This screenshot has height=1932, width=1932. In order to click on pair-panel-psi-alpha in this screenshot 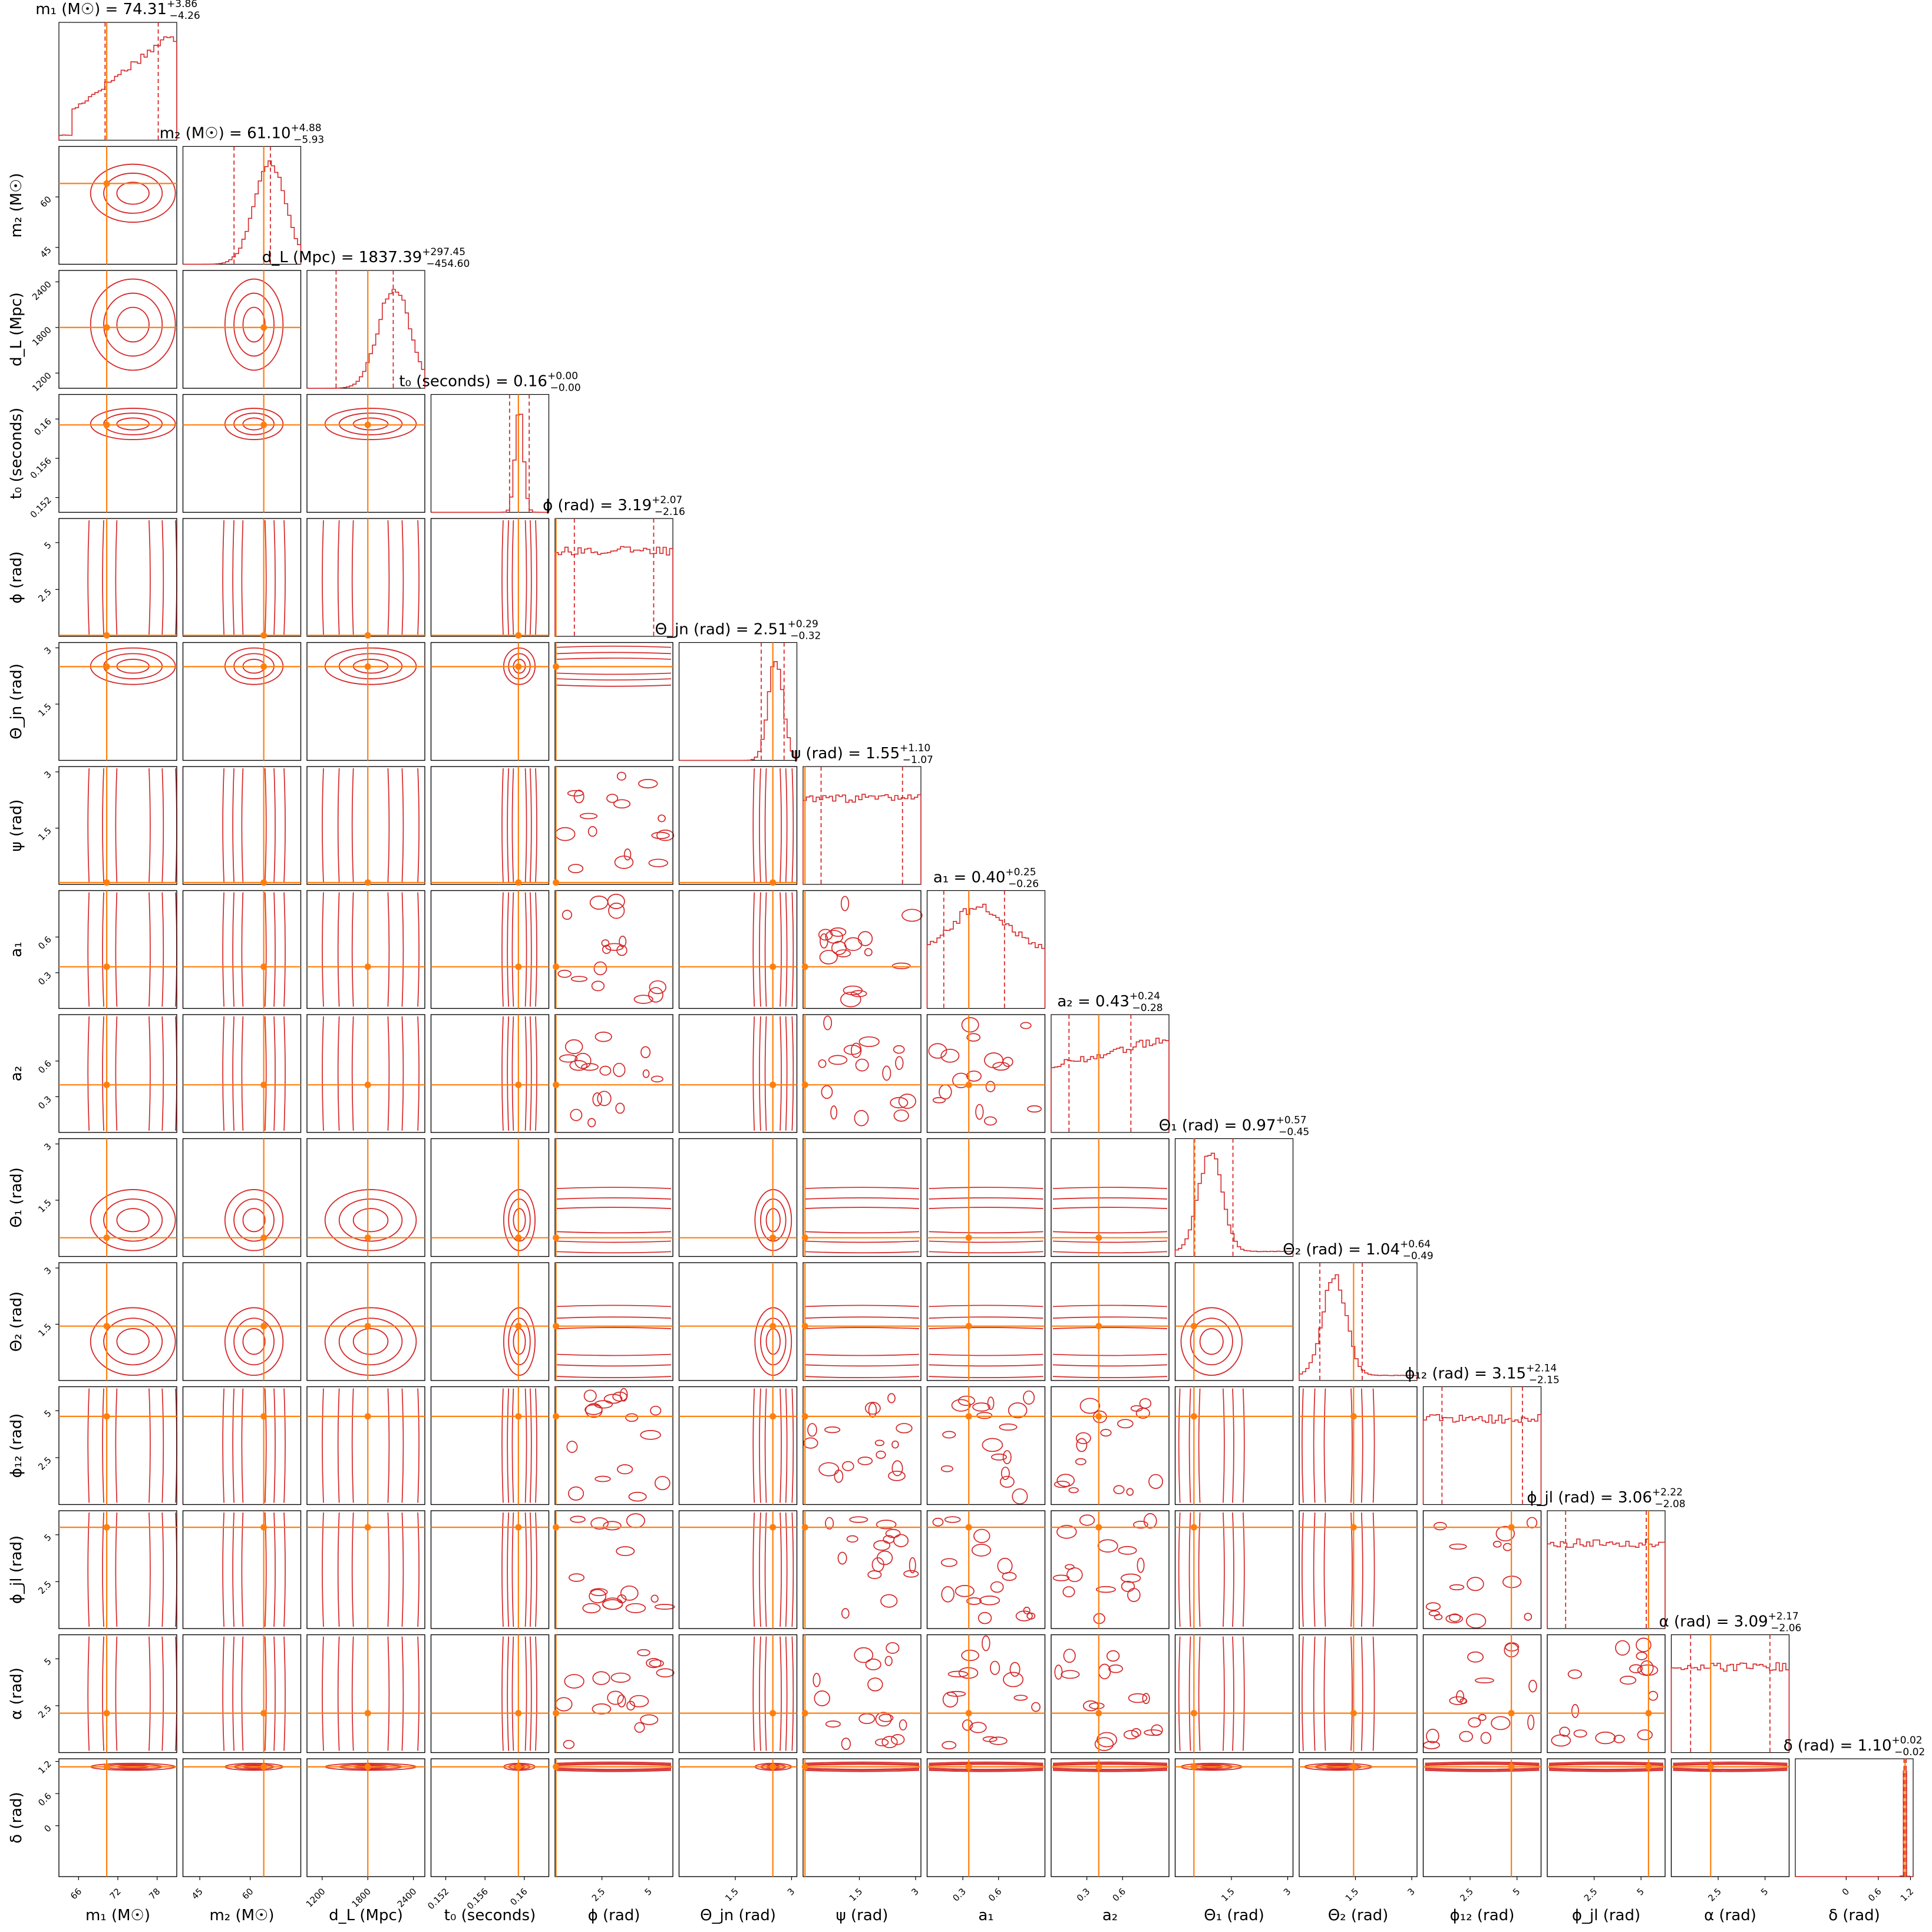, I will do `click(862, 1693)`.